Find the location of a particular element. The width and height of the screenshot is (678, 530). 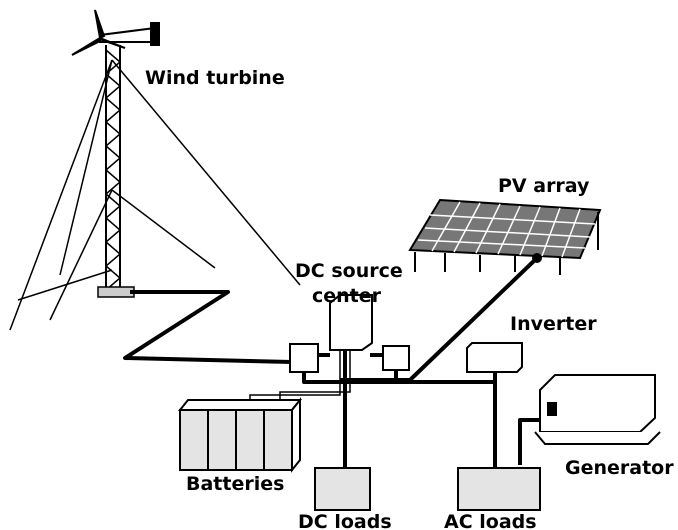

label: AC loads is located at coordinates (490, 520).